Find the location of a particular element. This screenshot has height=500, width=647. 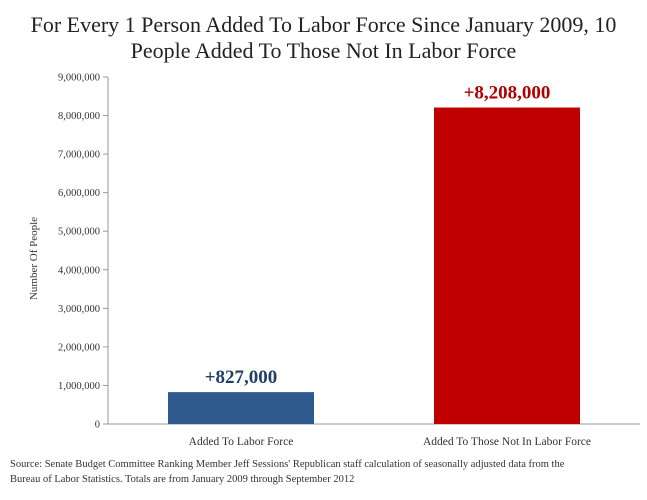

bar-added-to-not-in-labor-force is located at coordinates (507, 265).